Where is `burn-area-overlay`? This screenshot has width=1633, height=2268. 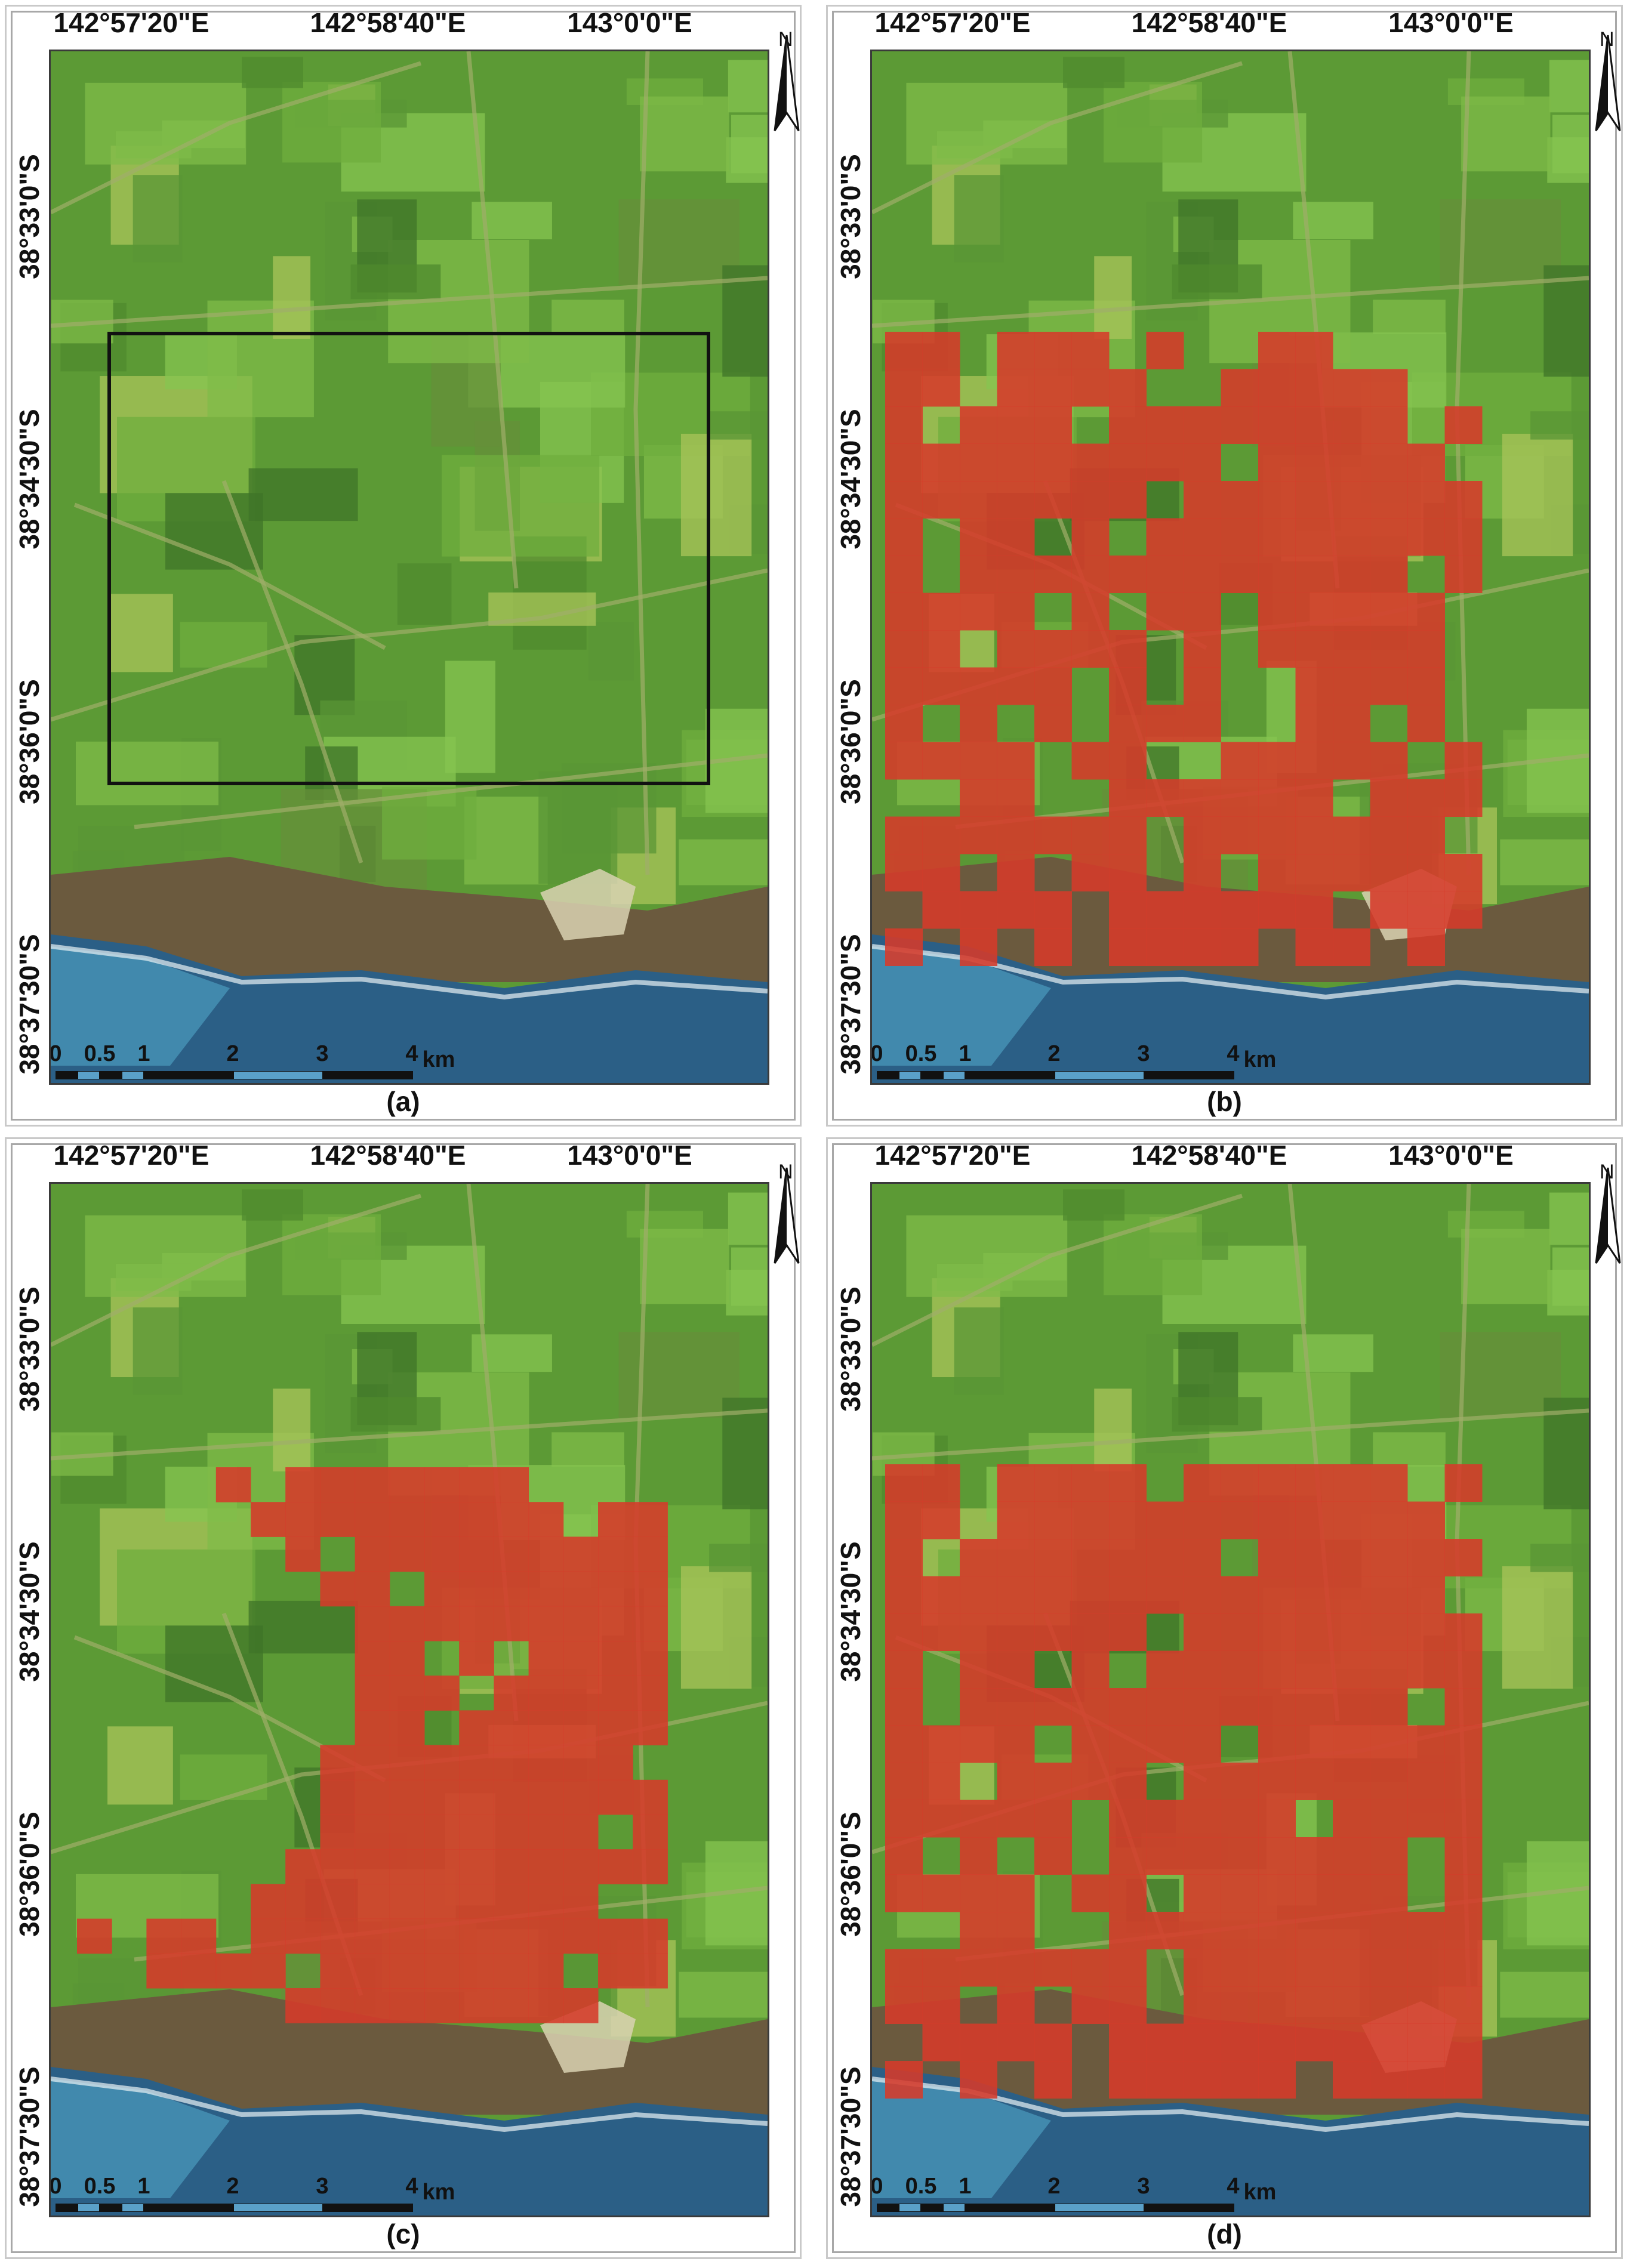 burn-area-overlay is located at coordinates (1184, 649).